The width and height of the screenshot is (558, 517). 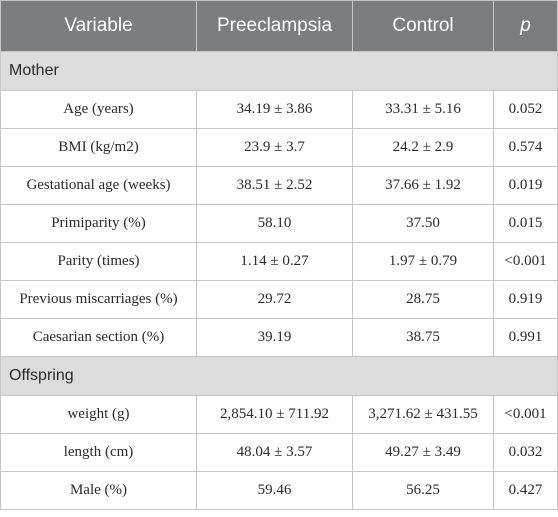 I want to click on cell-variable: Gestational age (weeks), so click(x=98, y=185).